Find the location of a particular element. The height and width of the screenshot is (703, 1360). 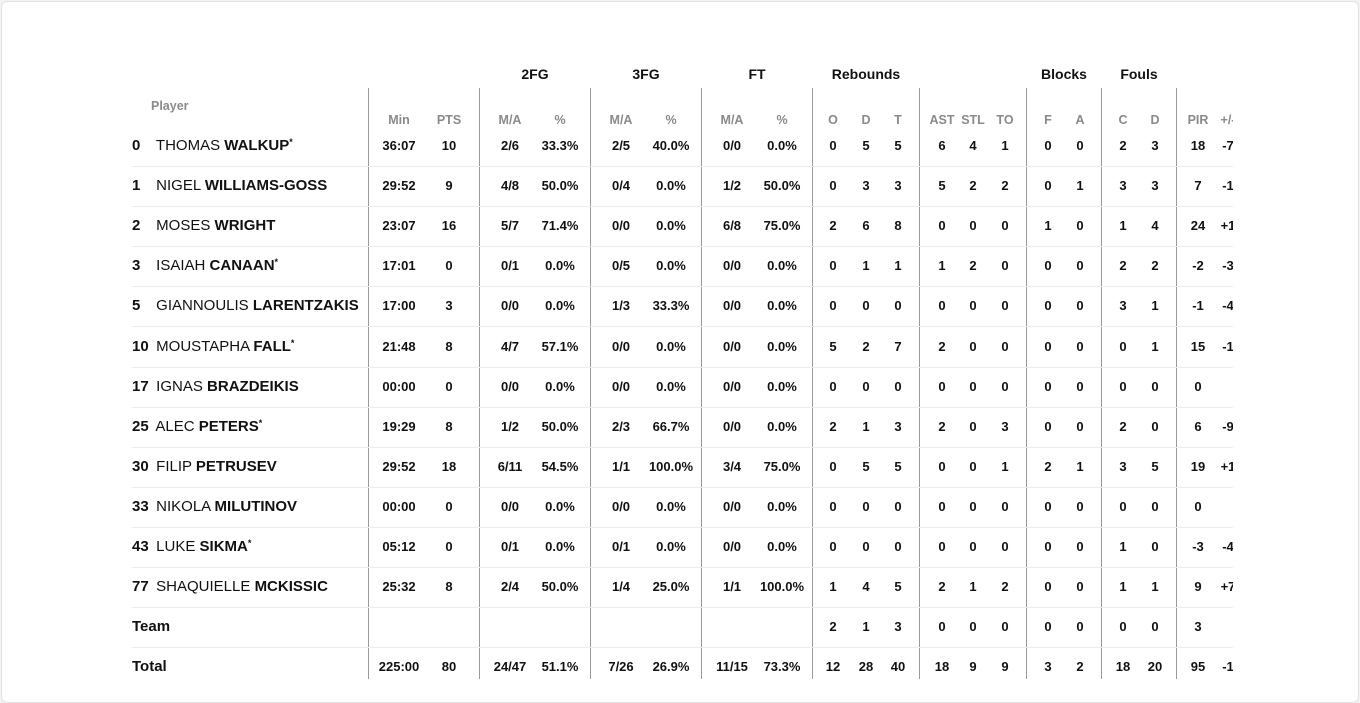

stat-cell: 66.7% is located at coordinates (671, 426).